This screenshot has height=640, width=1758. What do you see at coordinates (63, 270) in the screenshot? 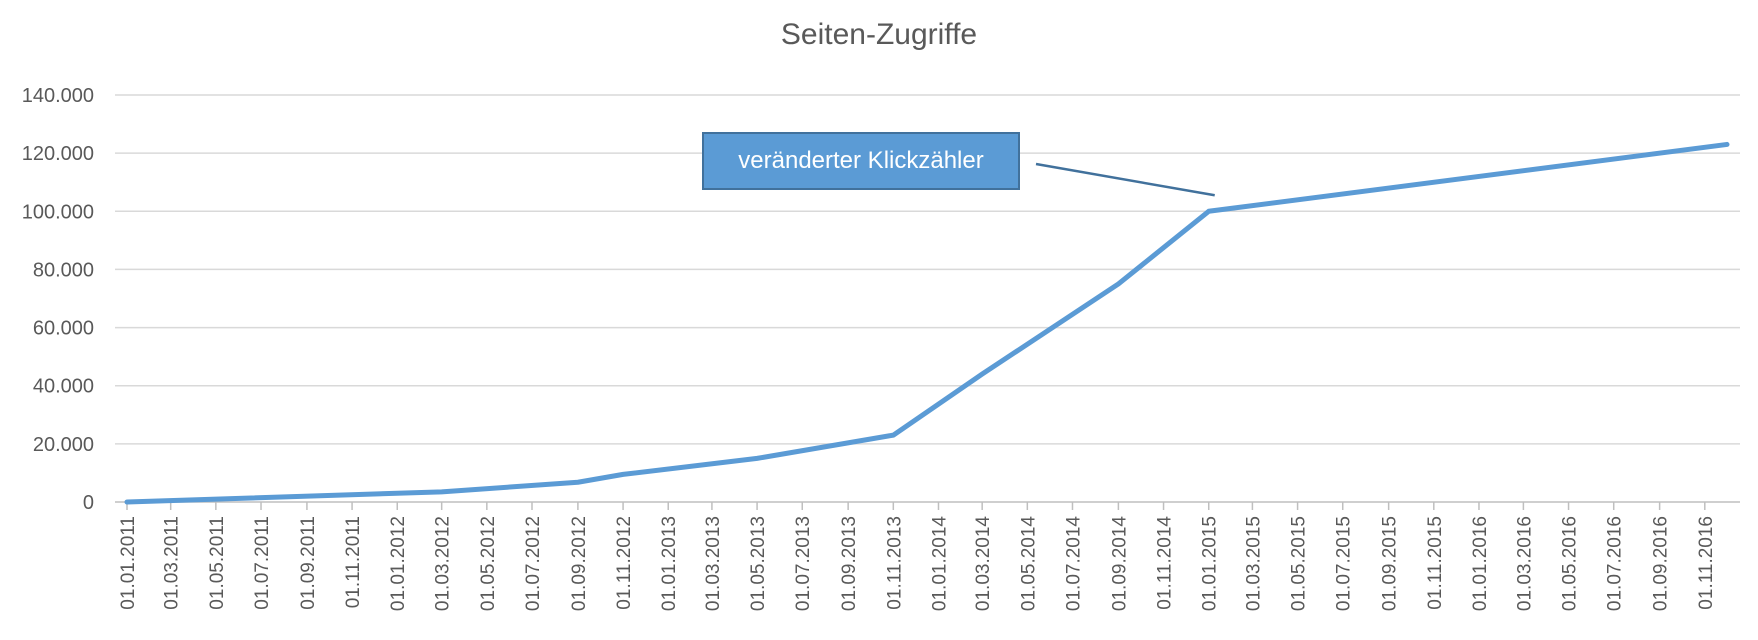
I see `y-tick-label: 80.000` at bounding box center [63, 270].